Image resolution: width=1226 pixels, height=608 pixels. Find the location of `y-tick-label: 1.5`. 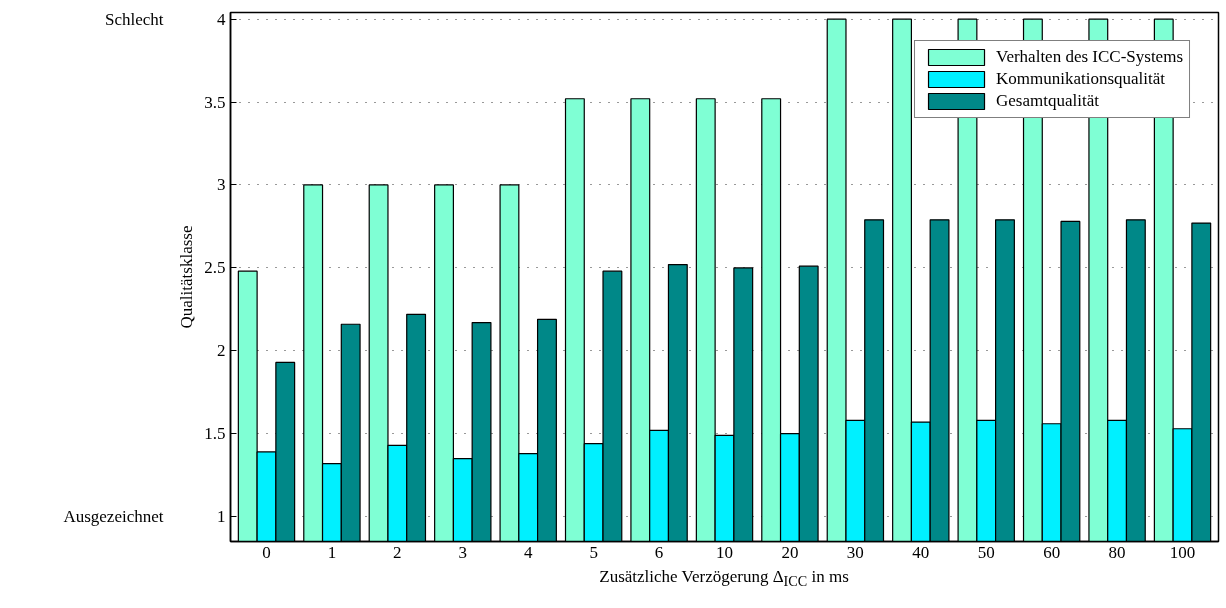

y-tick-label: 1.5 is located at coordinates (215, 434).